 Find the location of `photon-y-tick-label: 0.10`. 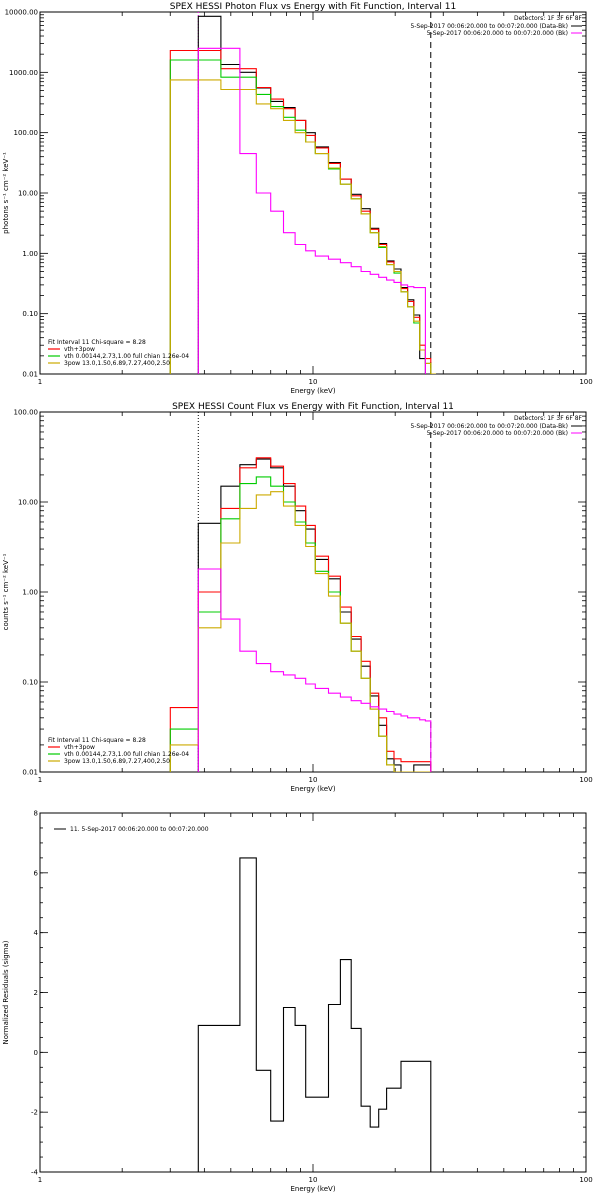

photon-y-tick-label: 0.10 is located at coordinates (30, 314).